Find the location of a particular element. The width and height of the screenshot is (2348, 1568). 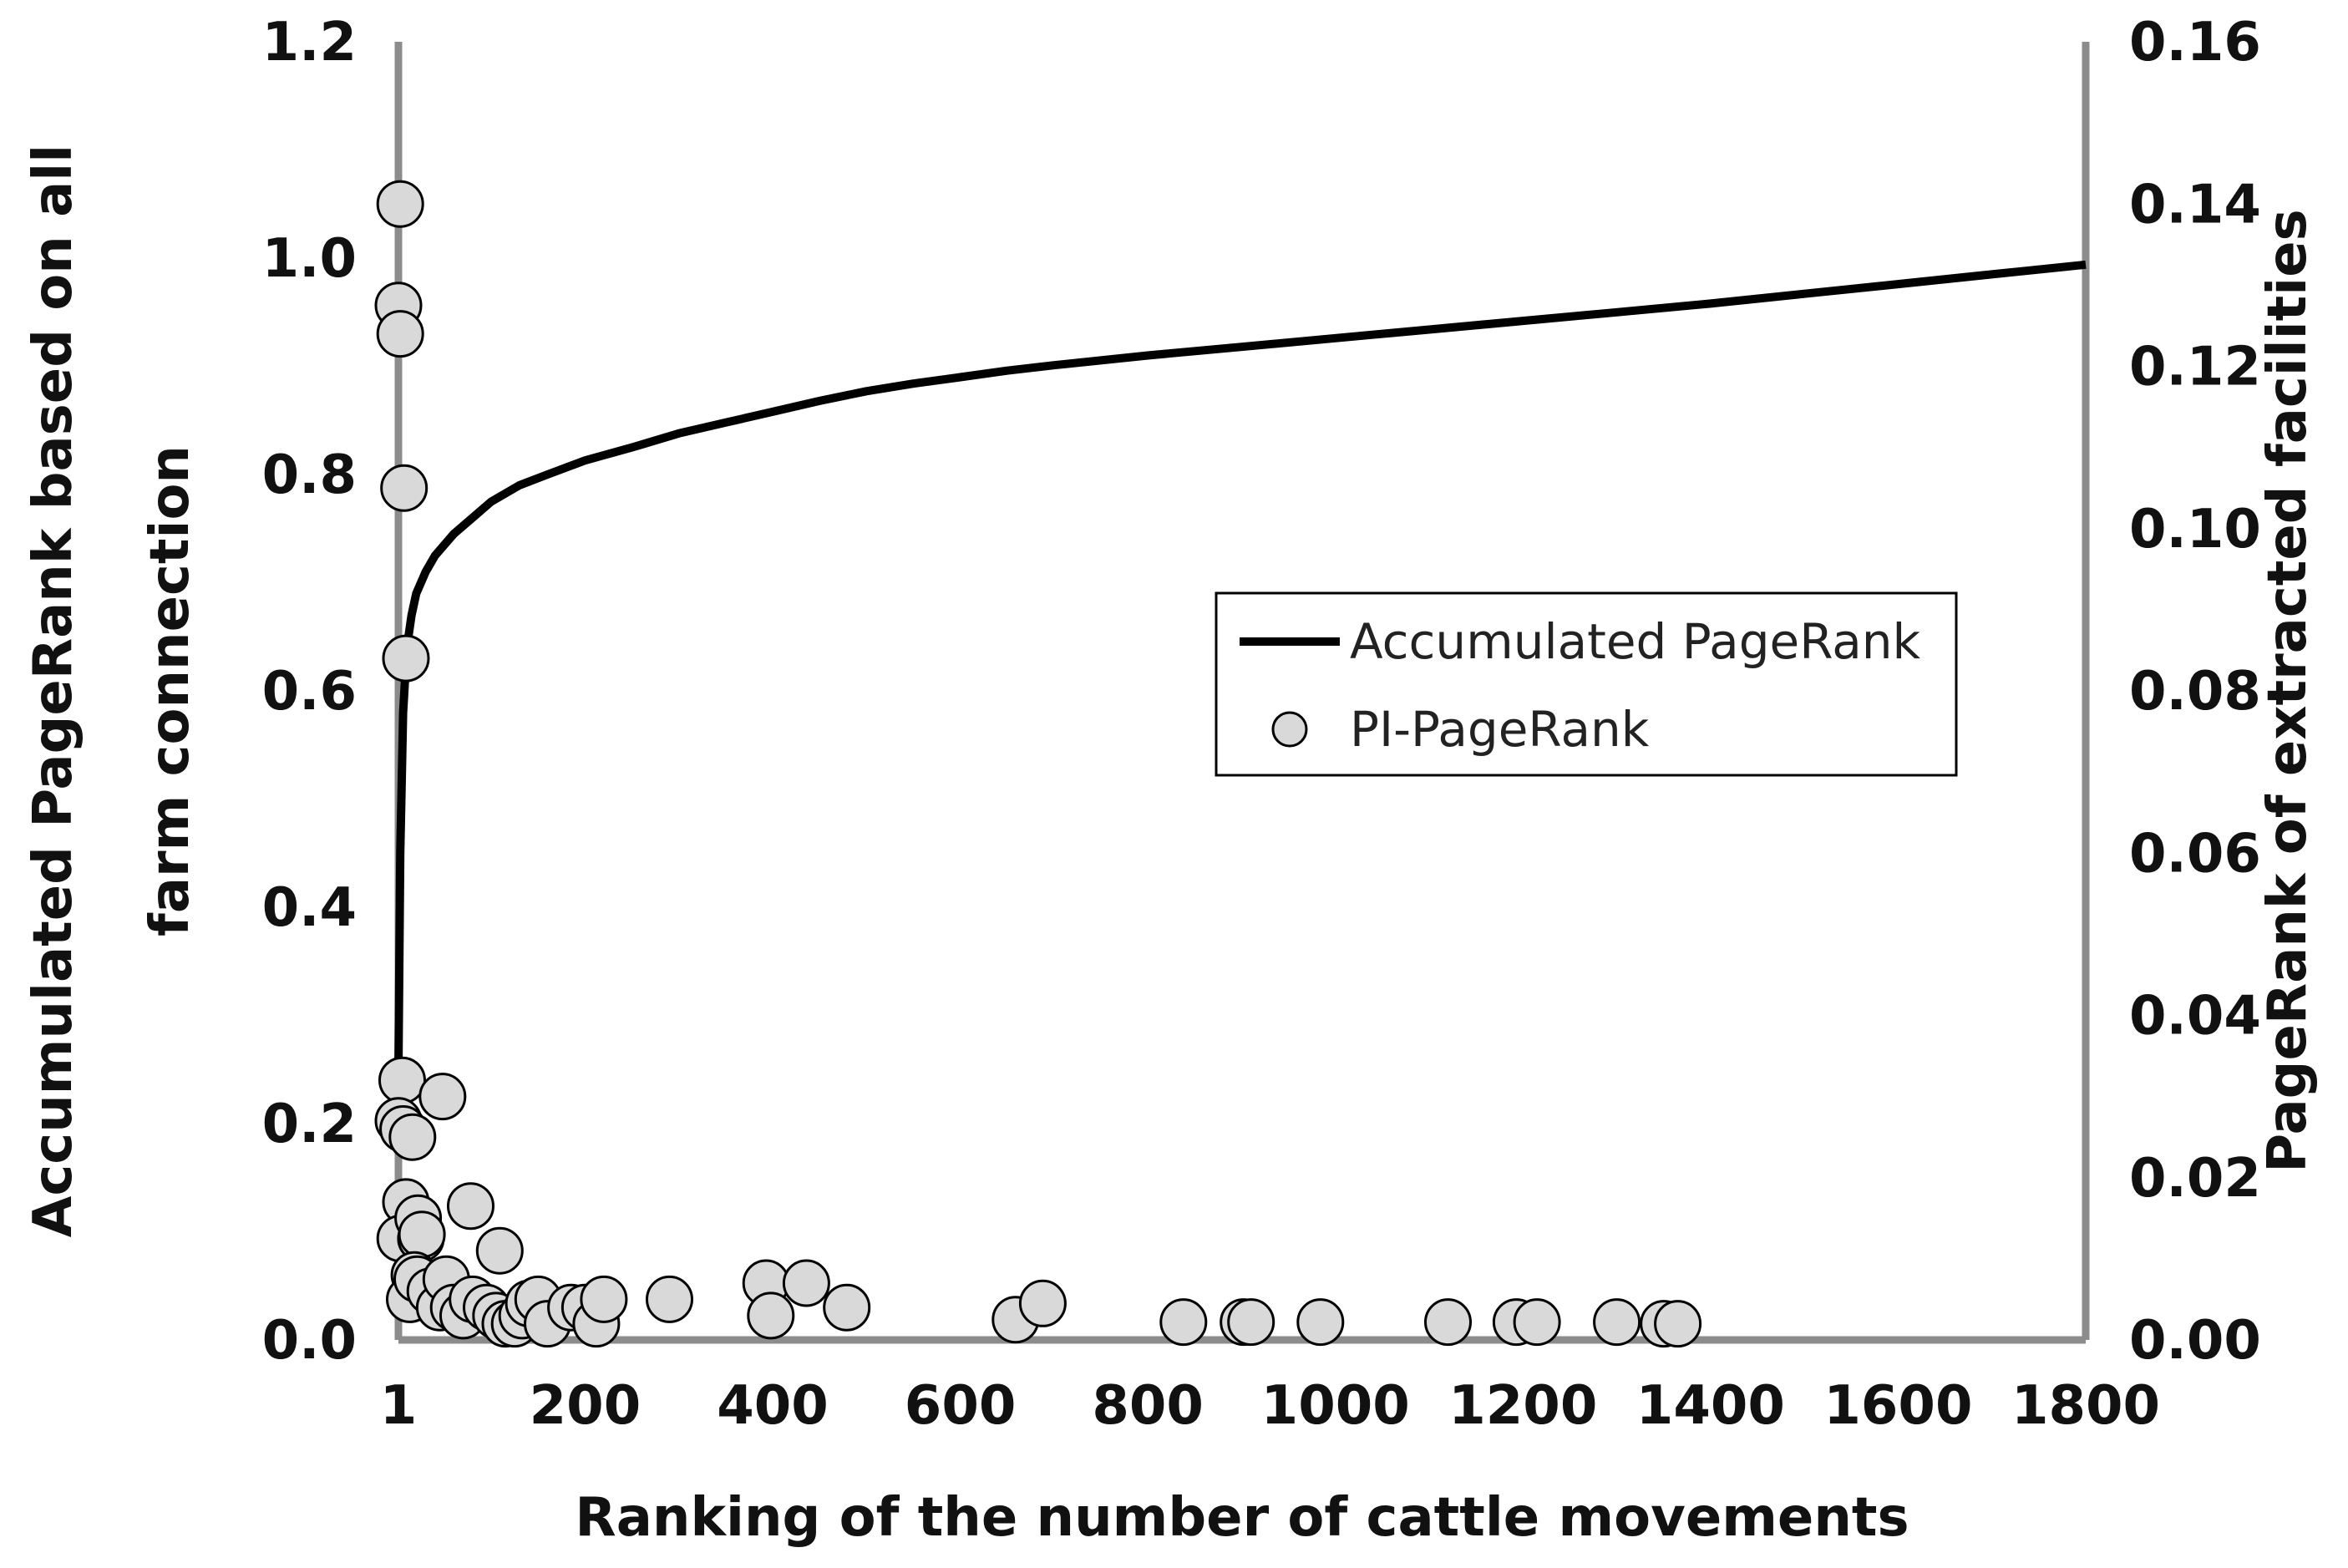

y-left-tick-label: 1.0 is located at coordinates (309, 259).